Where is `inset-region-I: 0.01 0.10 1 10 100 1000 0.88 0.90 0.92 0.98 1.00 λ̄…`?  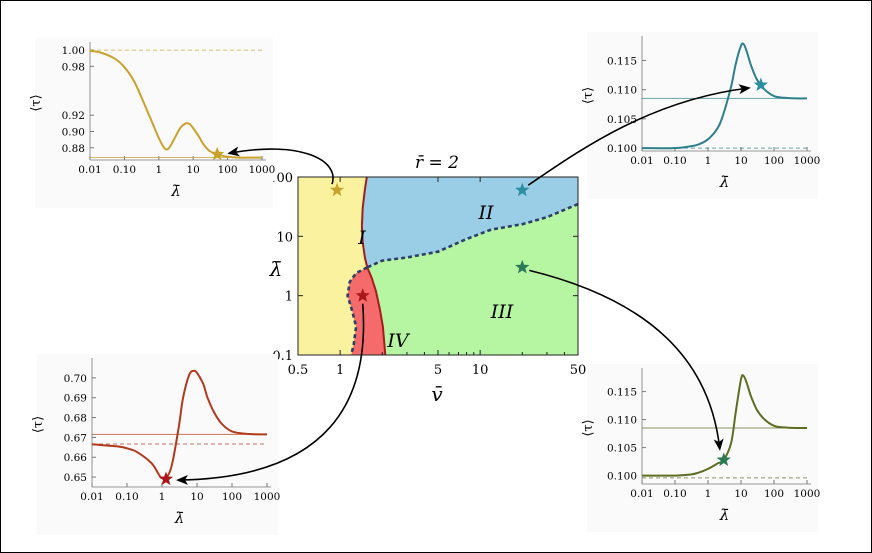
inset-region-I: 0.01 0.10 1 10 100 1000 0.88 0.90 0.92 0.98 1.00 λ̄… is located at coordinates (152, 123).